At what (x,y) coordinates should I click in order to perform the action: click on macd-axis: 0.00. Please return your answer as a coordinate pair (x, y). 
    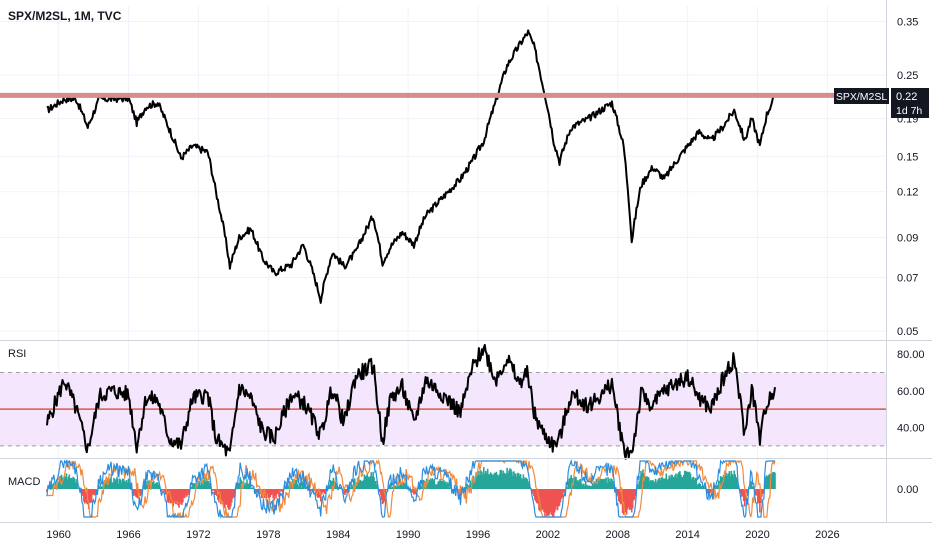
    Looking at the image, I should click on (907, 490).